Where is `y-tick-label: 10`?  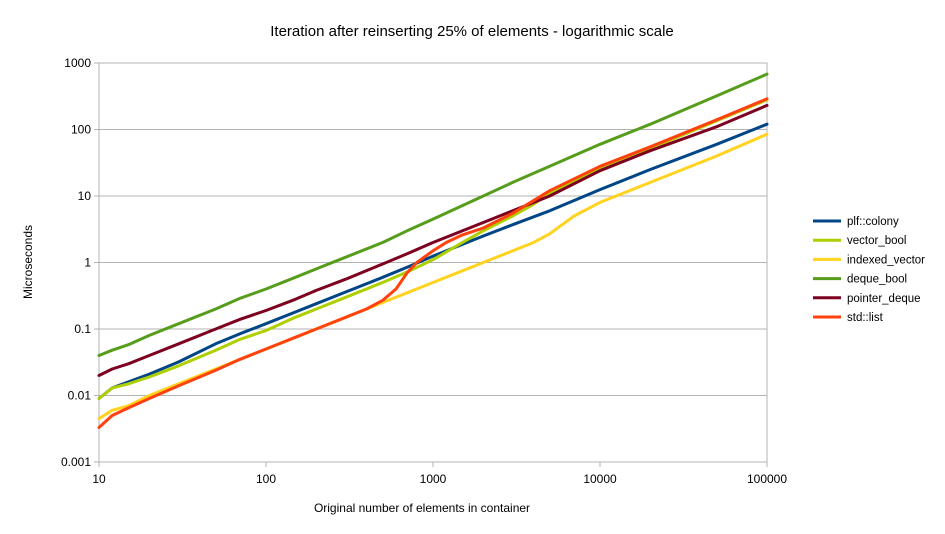 y-tick-label: 10 is located at coordinates (85, 196).